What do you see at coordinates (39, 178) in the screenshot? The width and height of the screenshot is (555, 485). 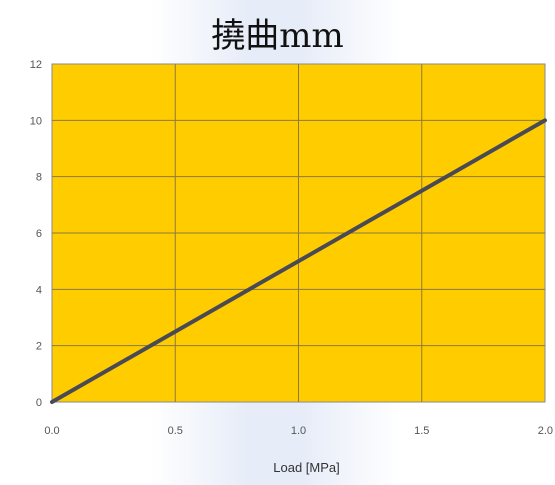 I see `y-tick-label: 8` at bounding box center [39, 178].